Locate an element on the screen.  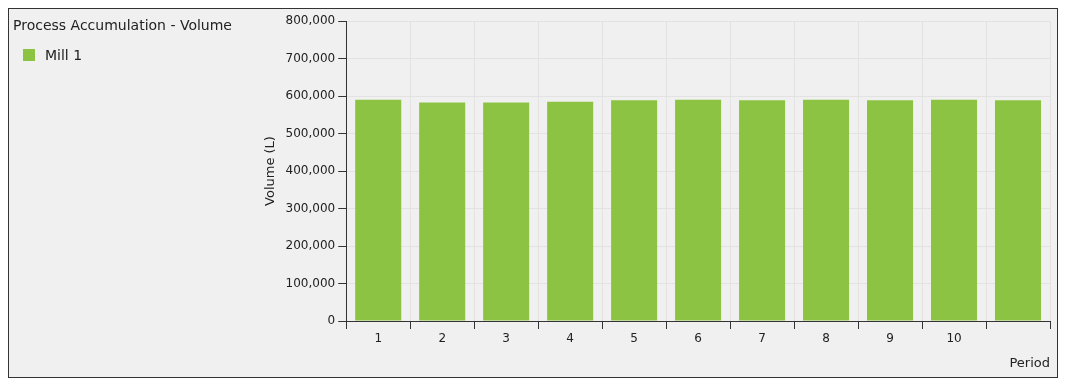
x-tick-label: 9 is located at coordinates (890, 338).